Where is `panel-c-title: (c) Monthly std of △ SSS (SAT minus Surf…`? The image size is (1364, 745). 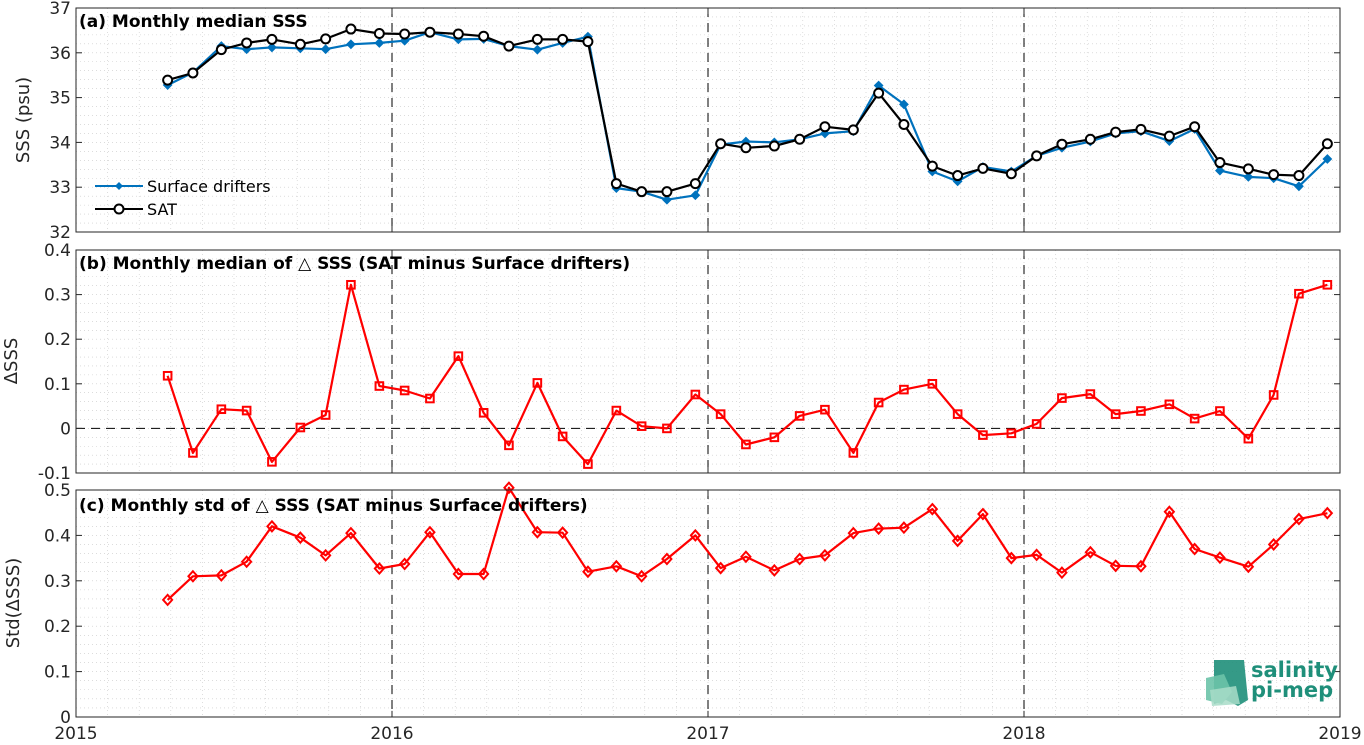
panel-c-title: (c) Monthly std of △ SSS (SAT minus Surf… is located at coordinates (333, 506).